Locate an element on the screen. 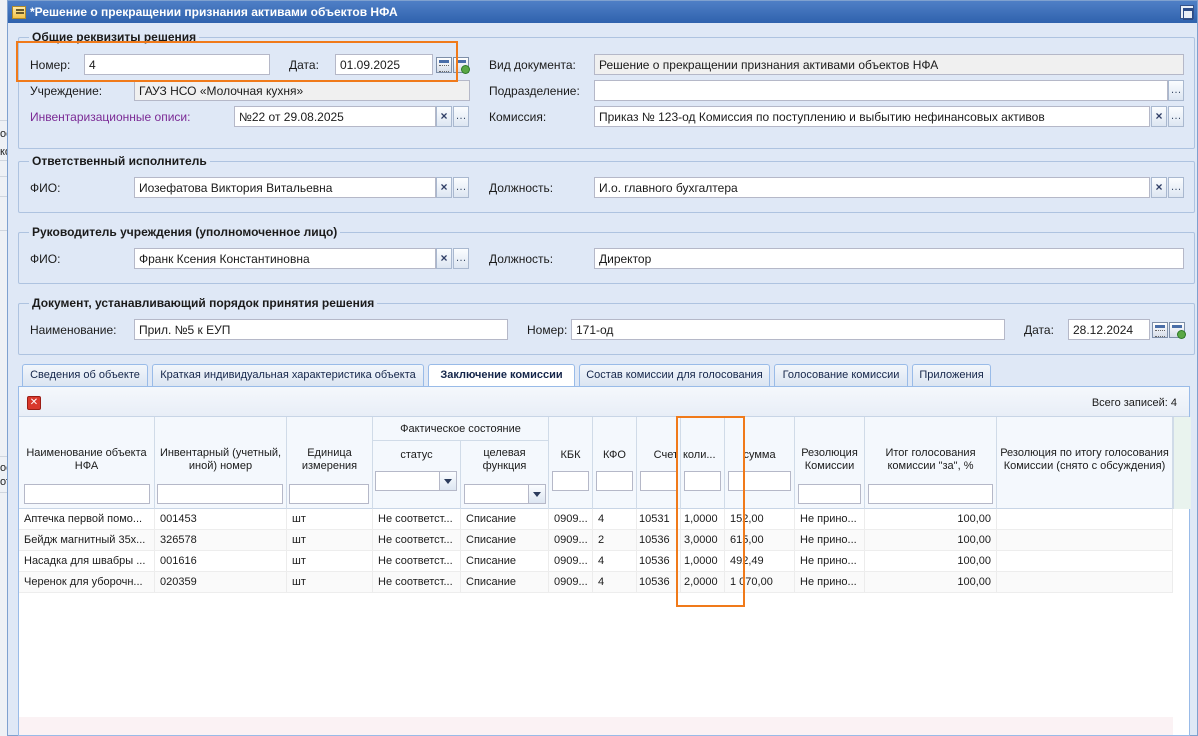 The height and width of the screenshot is (736, 1198). commission-clear-button: × is located at coordinates (1159, 116).